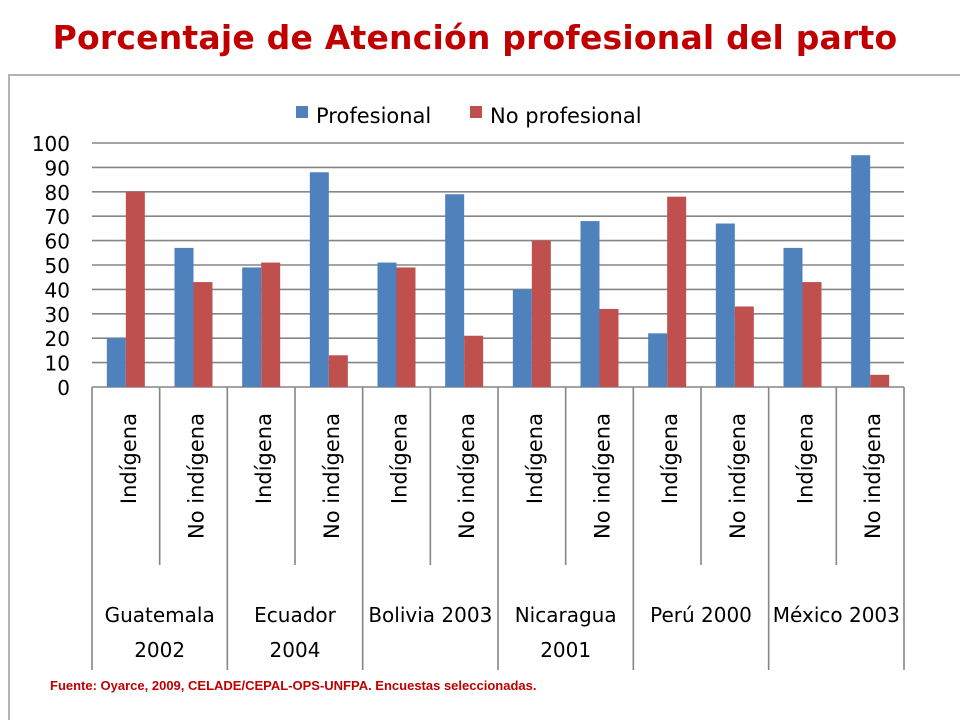 Image resolution: width=960 pixels, height=720 pixels. I want to click on group-label: 2002, so click(159, 650).